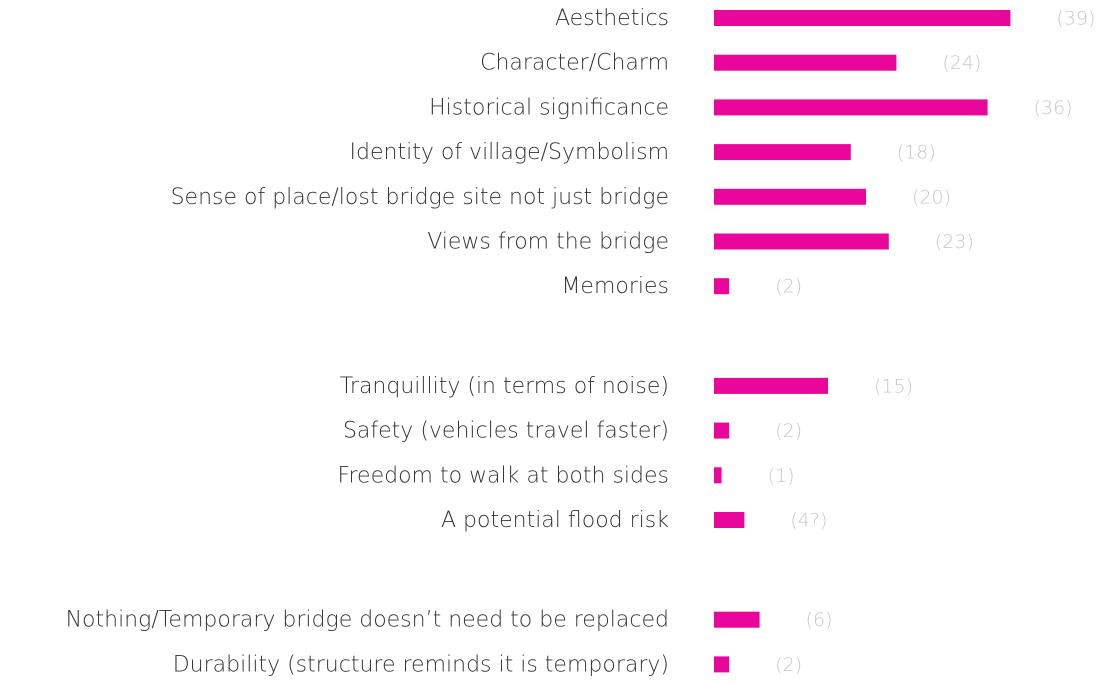 The height and width of the screenshot is (683, 1099). Describe the element at coordinates (548, 242) in the screenshot. I see `category-label: Views from the bridge` at that location.